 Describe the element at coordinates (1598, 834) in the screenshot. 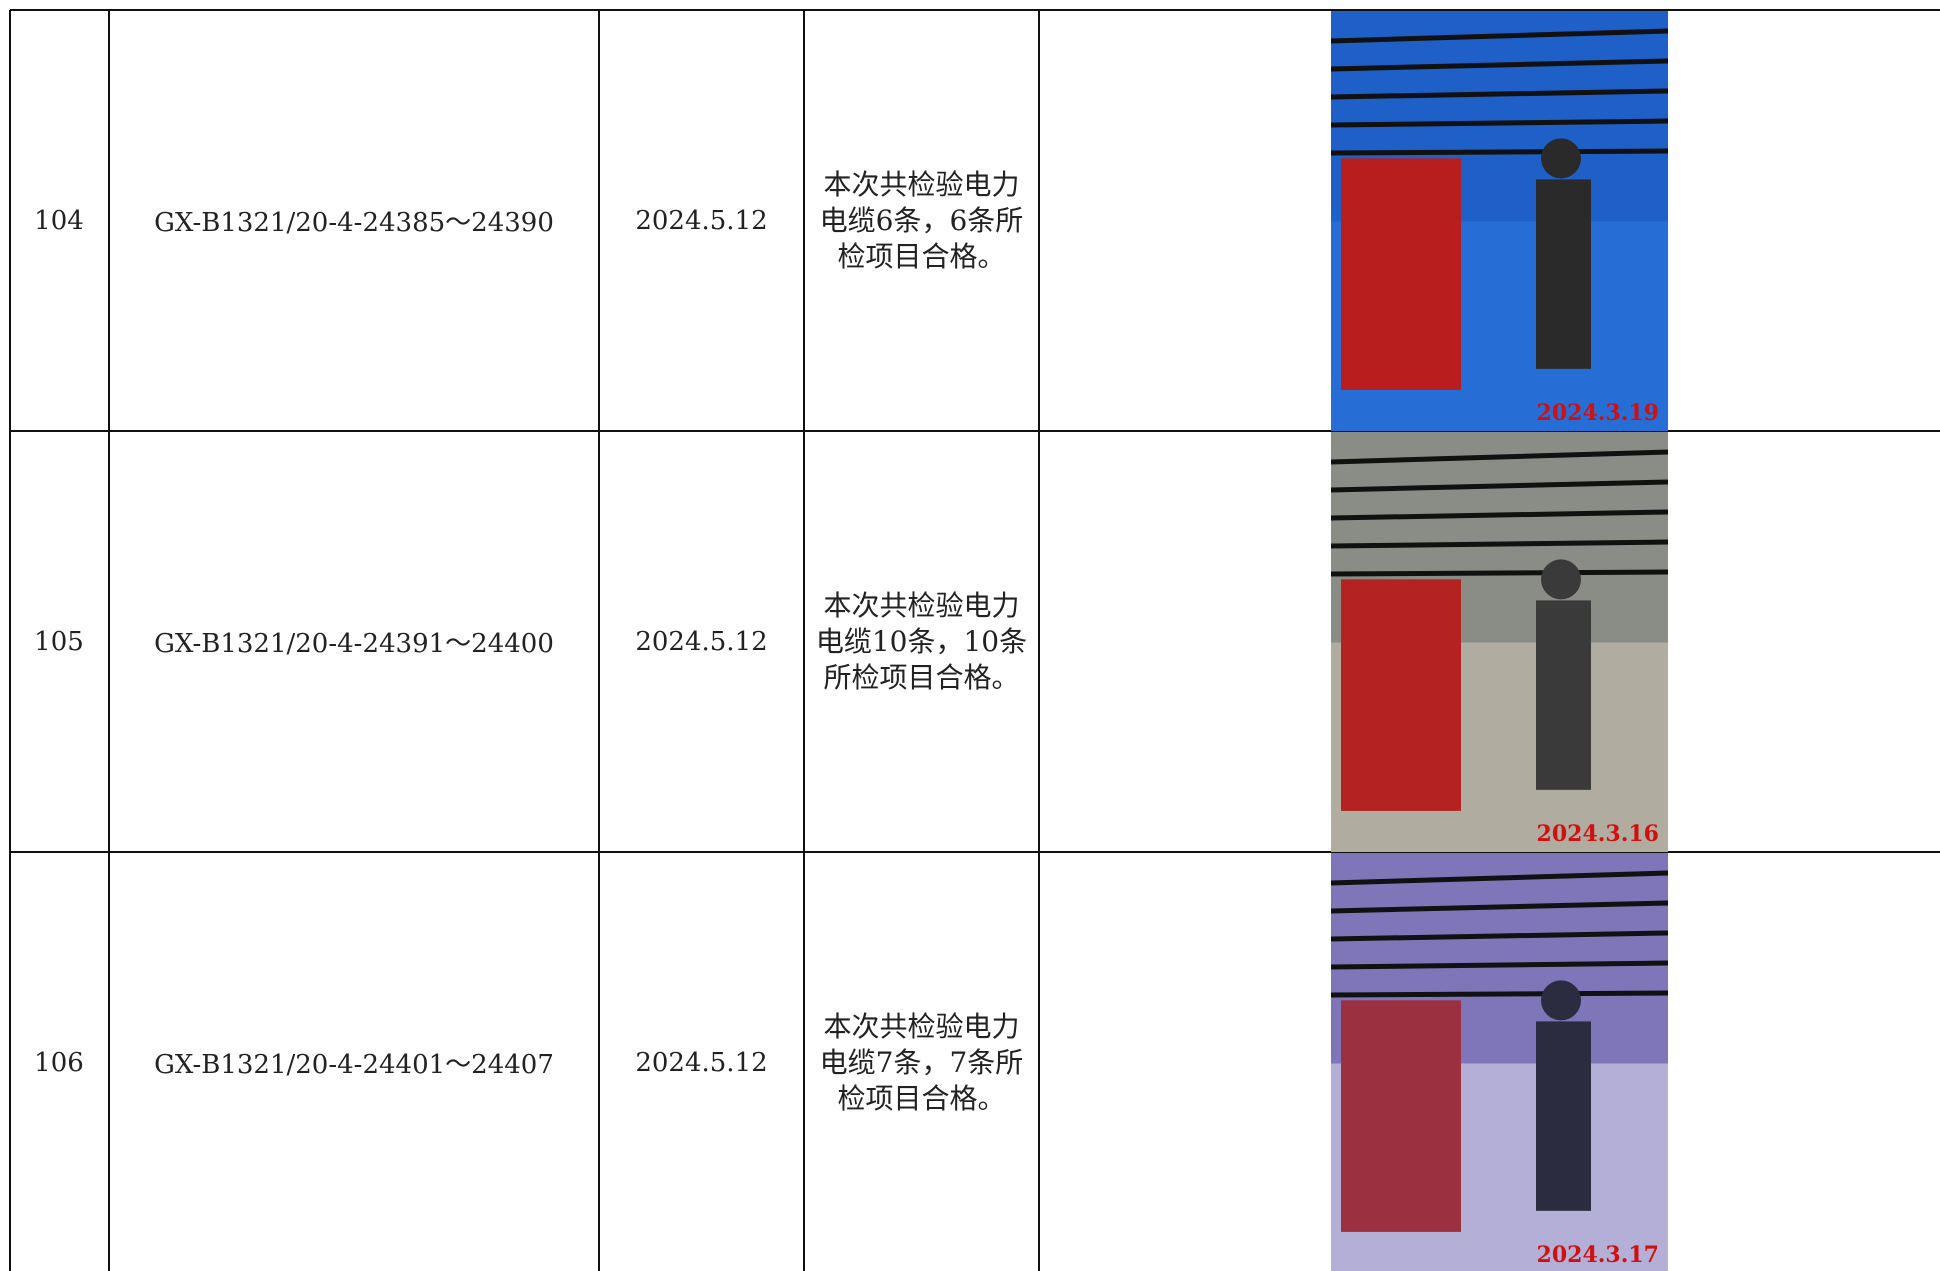

I see `photo-date-stamp: 2024.3.16` at that location.